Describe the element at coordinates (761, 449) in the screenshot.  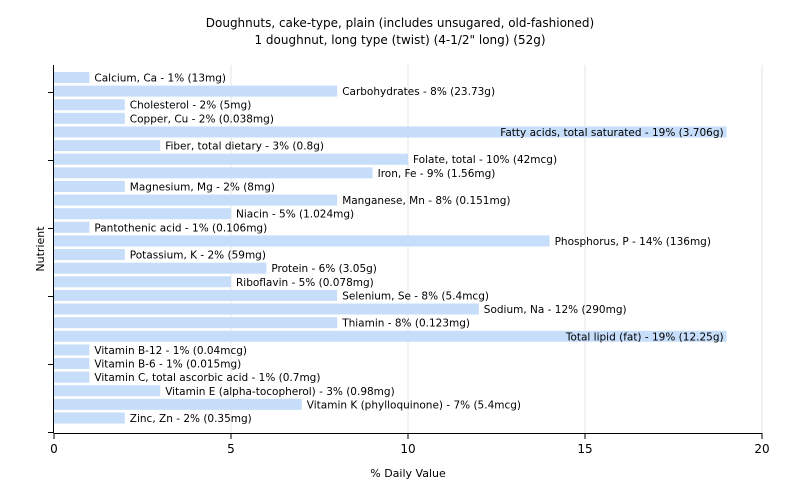
I see `x-tick-label: 20` at that location.